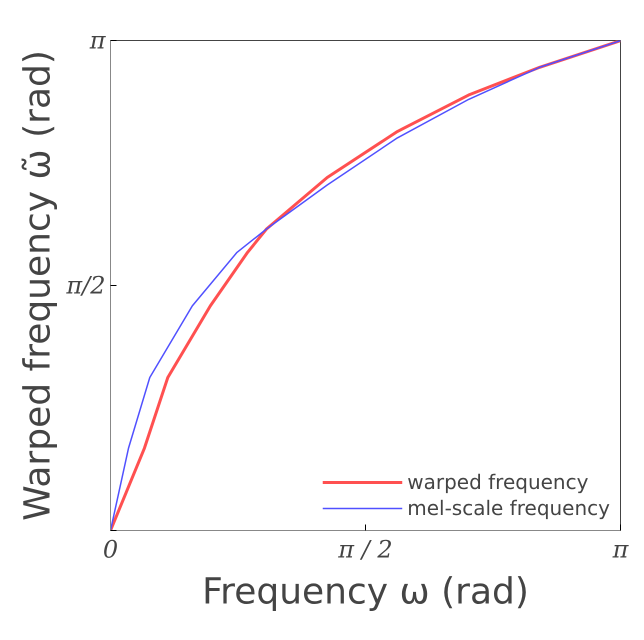 Image resolution: width=644 pixels, height=640 pixels. Describe the element at coordinates (621, 550) in the screenshot. I see `x-tick-label: π` at that location.